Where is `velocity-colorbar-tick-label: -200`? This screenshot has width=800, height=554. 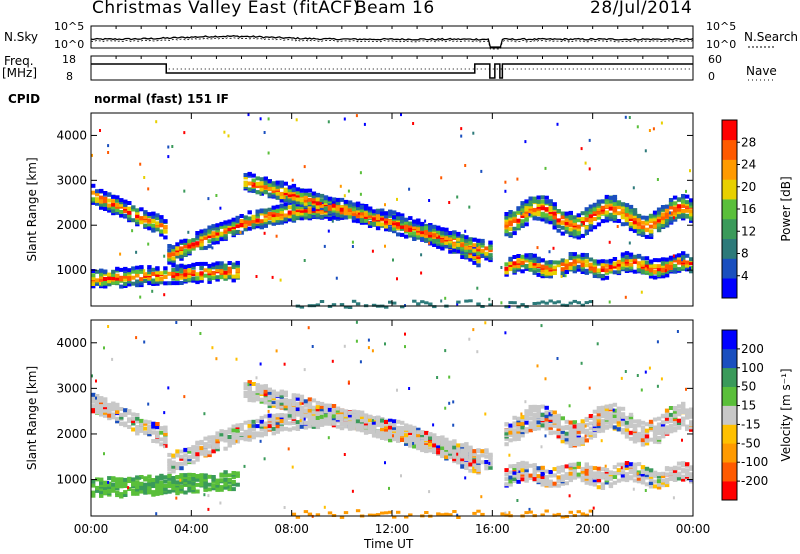
velocity-colorbar-tick-label: -200 is located at coordinates (754, 481).